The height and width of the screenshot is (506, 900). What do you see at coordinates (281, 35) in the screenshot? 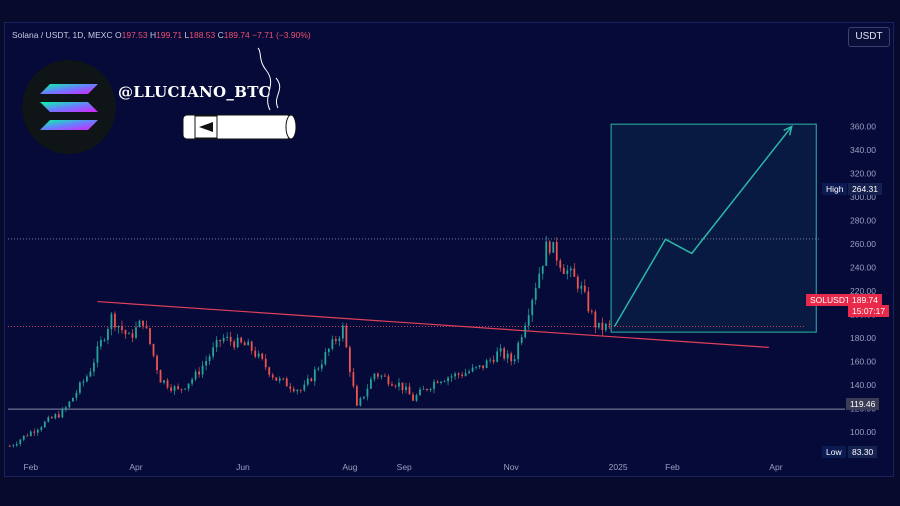
I see `change-value: −7.71 (−3.90%)` at bounding box center [281, 35].